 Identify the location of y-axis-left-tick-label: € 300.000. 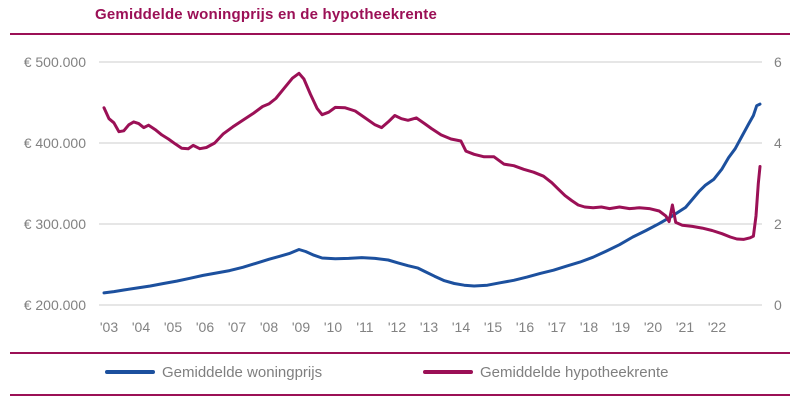
(54, 224).